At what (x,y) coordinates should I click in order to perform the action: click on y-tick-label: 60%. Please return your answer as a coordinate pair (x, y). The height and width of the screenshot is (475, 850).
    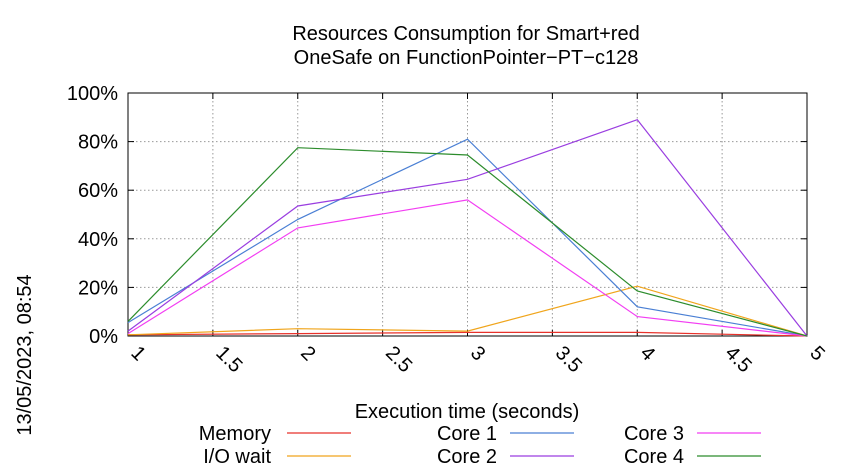
    Looking at the image, I should click on (98, 191).